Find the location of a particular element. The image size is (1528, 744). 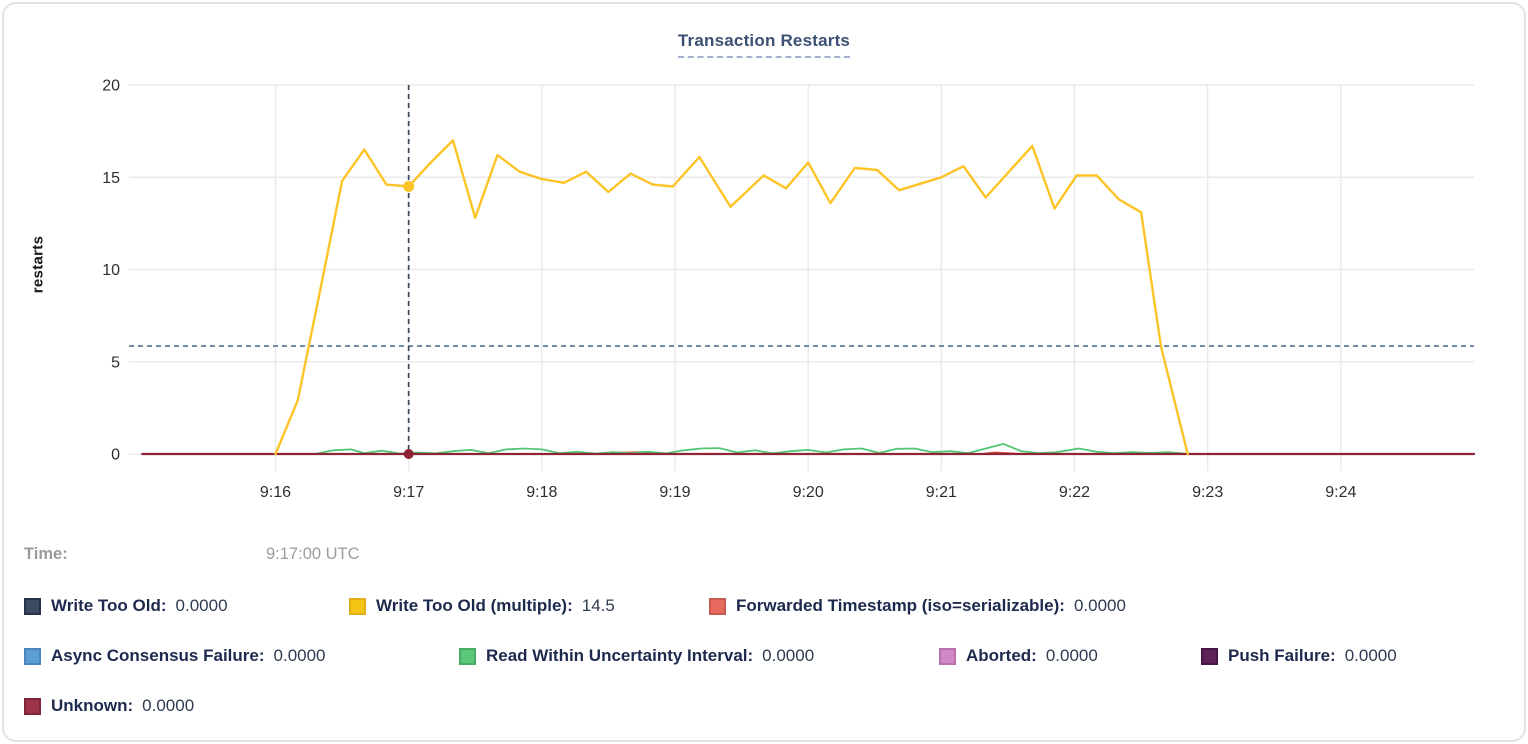

legend-label: Write Too Old: is located at coordinates (109, 605).